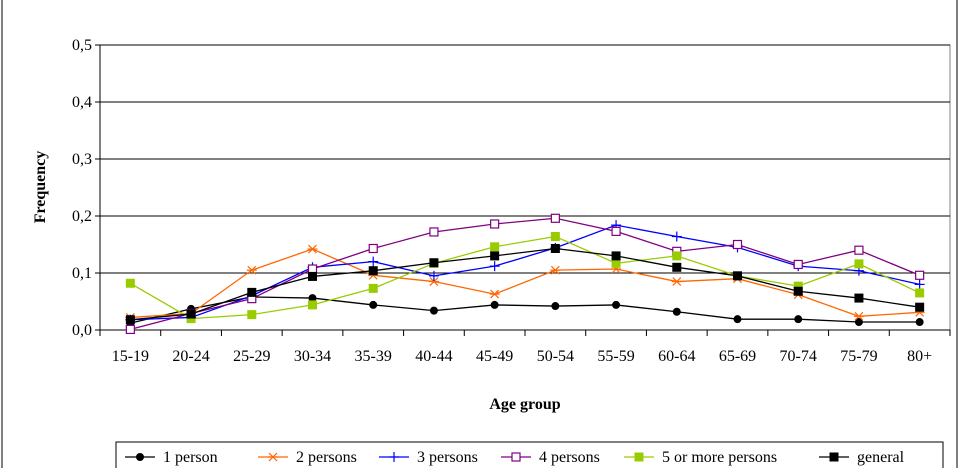 Image resolution: width=959 pixels, height=468 pixels. I want to click on x-tick-label: 40-44, so click(433, 356).